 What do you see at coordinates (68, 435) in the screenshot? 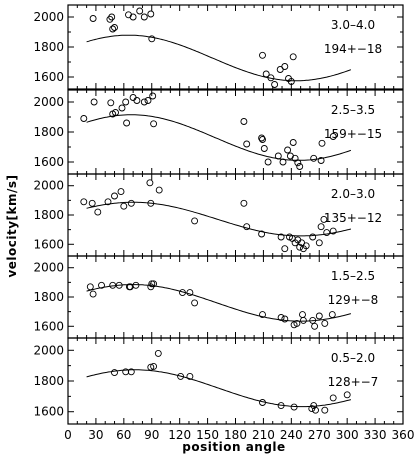
I see `x-tick-label: 0` at bounding box center [68, 435].